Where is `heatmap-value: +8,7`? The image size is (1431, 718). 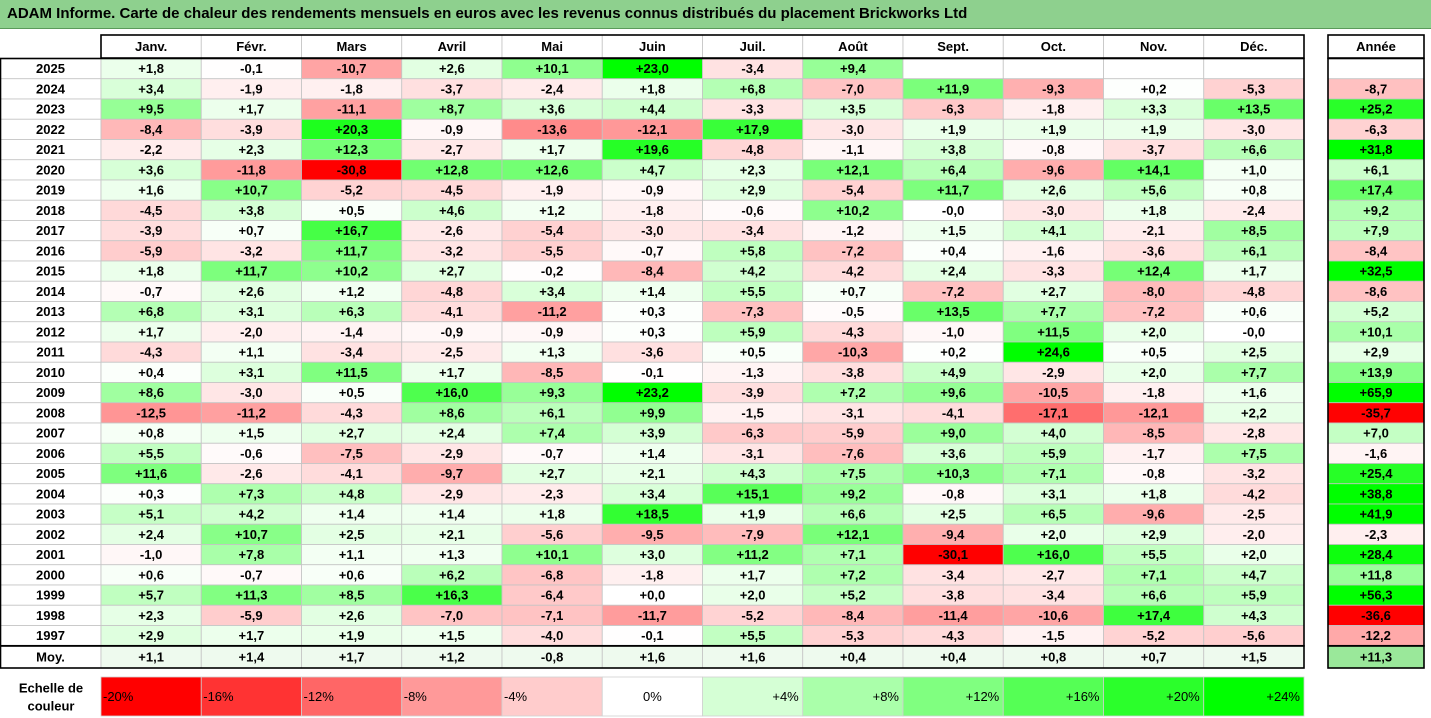 heatmap-value: +8,7 is located at coordinates (452, 109).